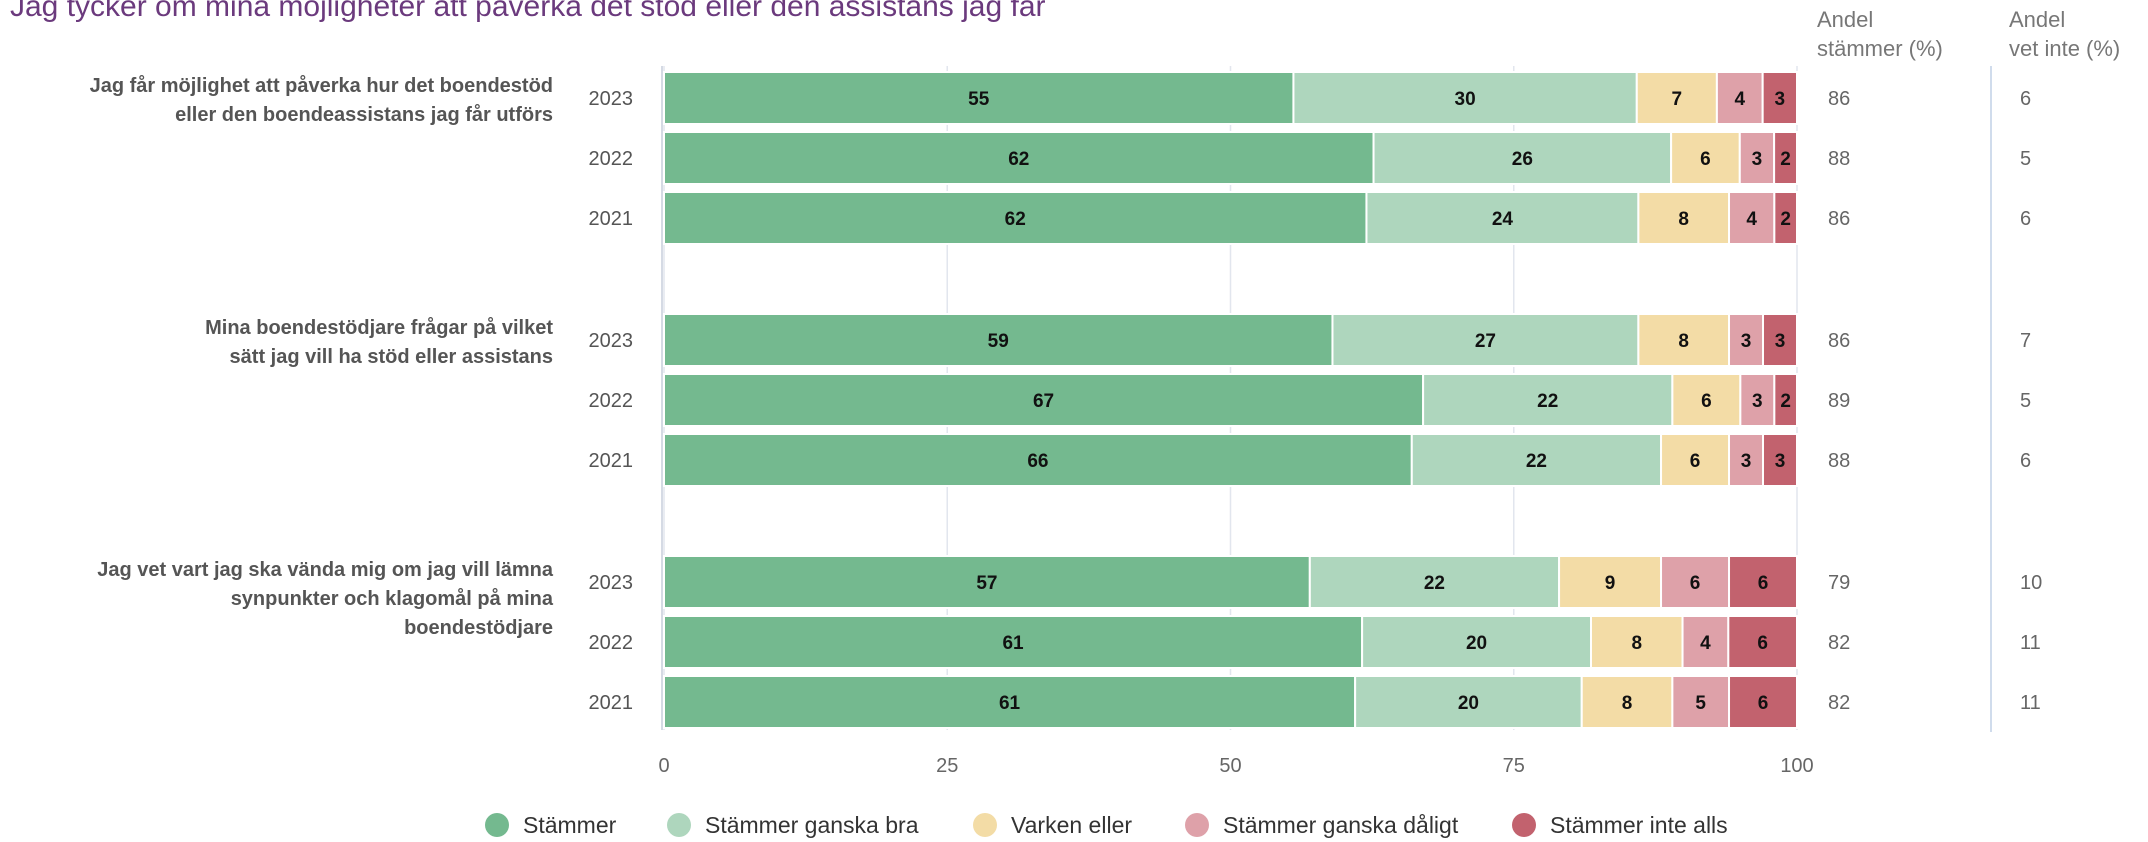  What do you see at coordinates (1839, 341) in the screenshot?
I see `andel-stammer-value: 86` at bounding box center [1839, 341].